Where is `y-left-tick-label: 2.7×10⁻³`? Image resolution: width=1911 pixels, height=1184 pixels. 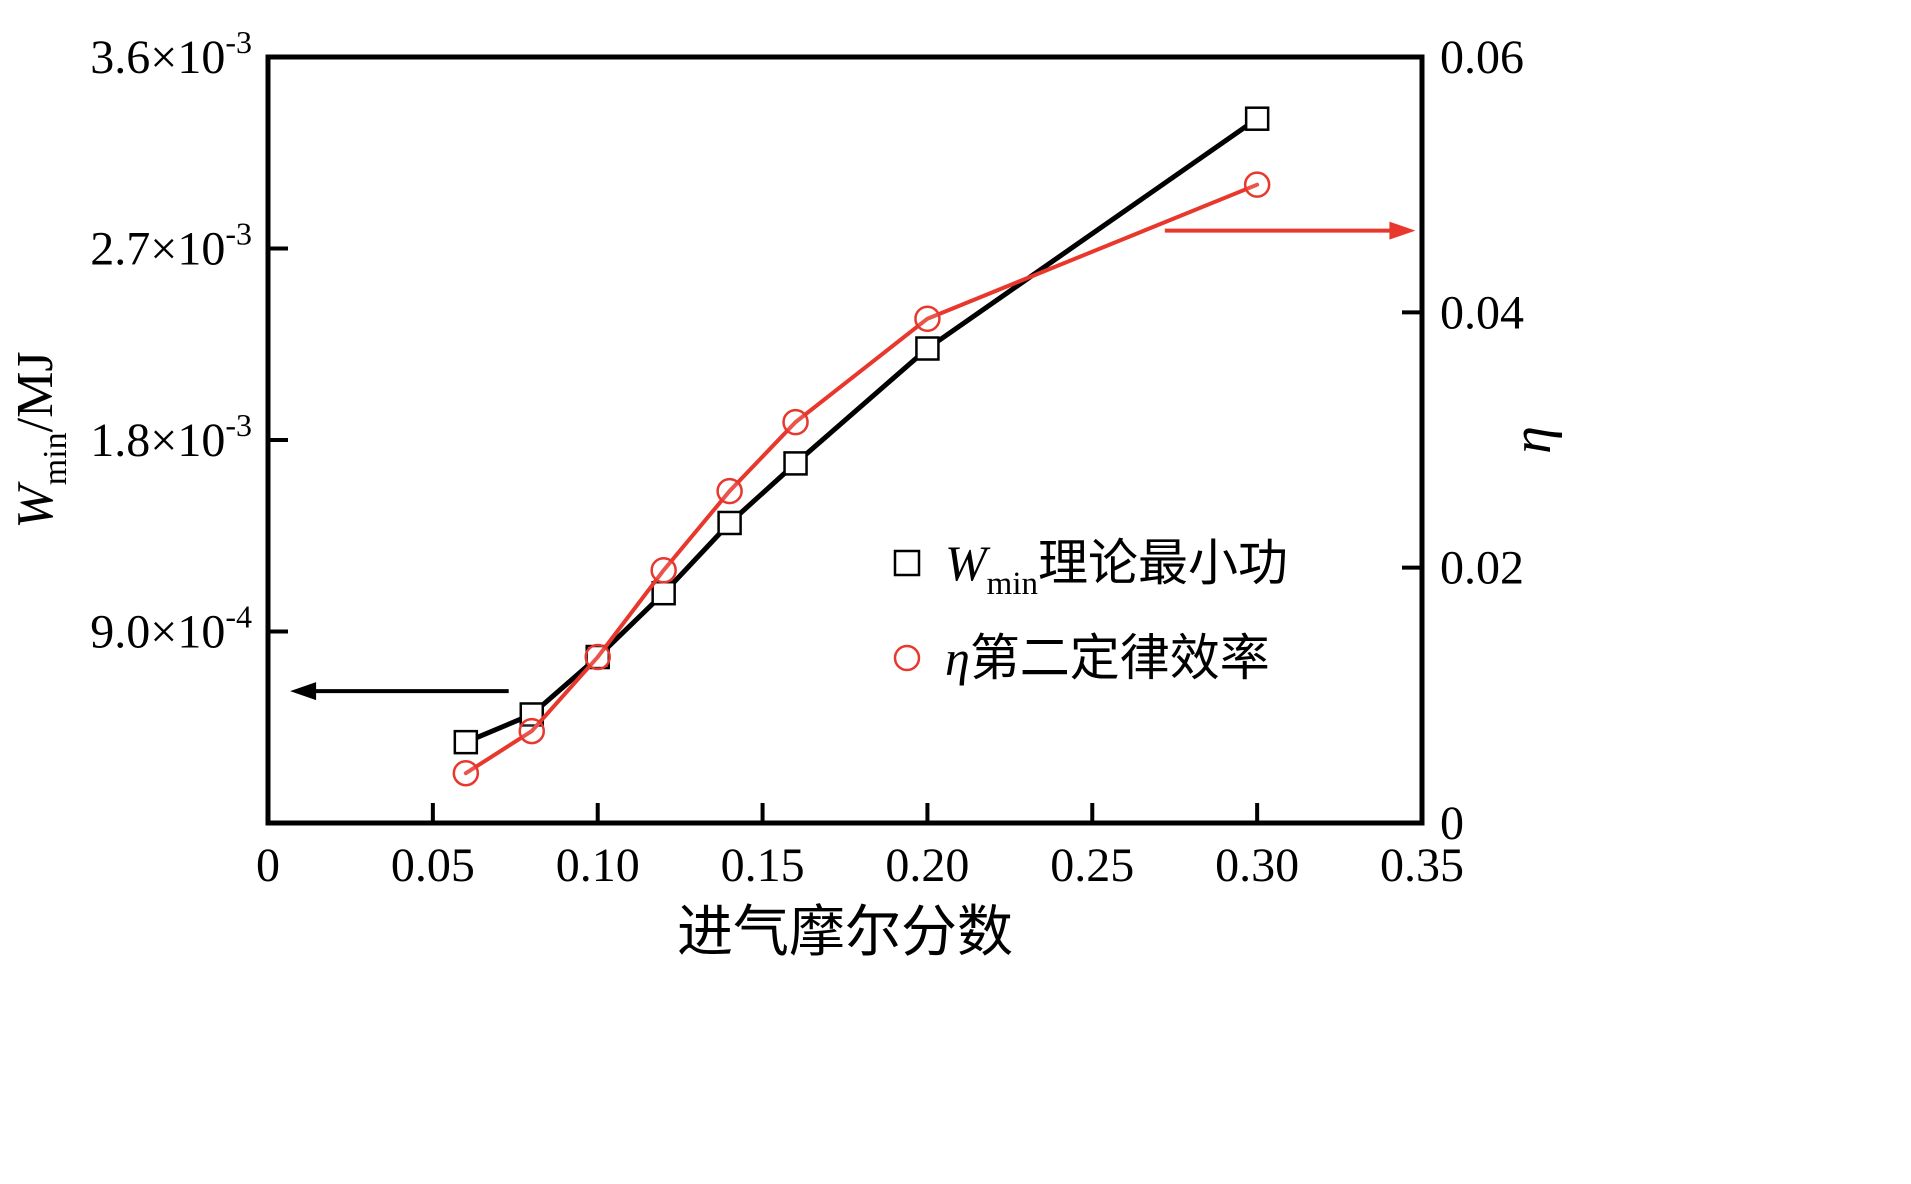
y-left-tick-label: 2.7×10⁻³ is located at coordinates (171, 246).